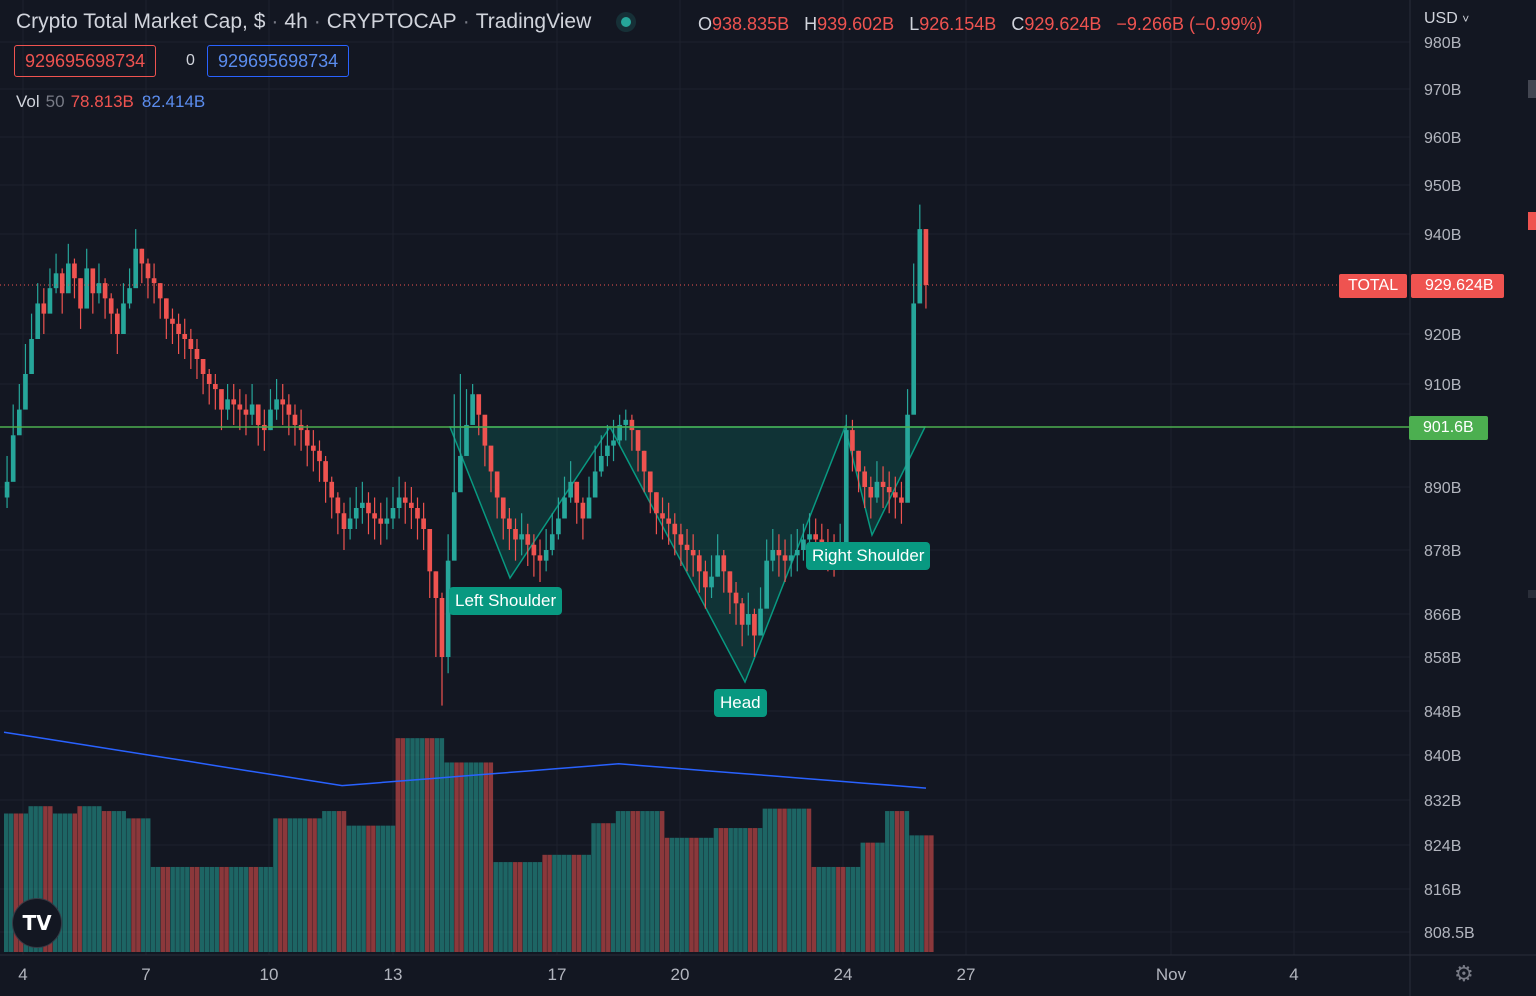 This screenshot has height=996, width=1536. Describe the element at coordinates (278, 61) in the screenshot. I see `buy-price-box: 929695698734` at that location.